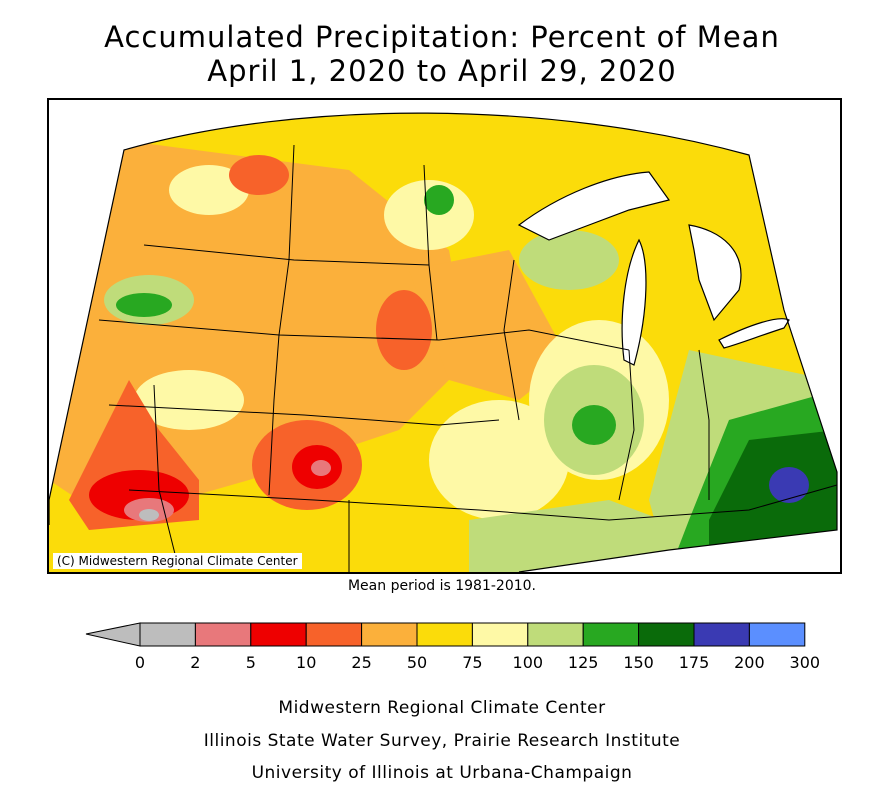 This screenshot has height=801, width=884. I want to click on legend-boxes, so click(472, 634).